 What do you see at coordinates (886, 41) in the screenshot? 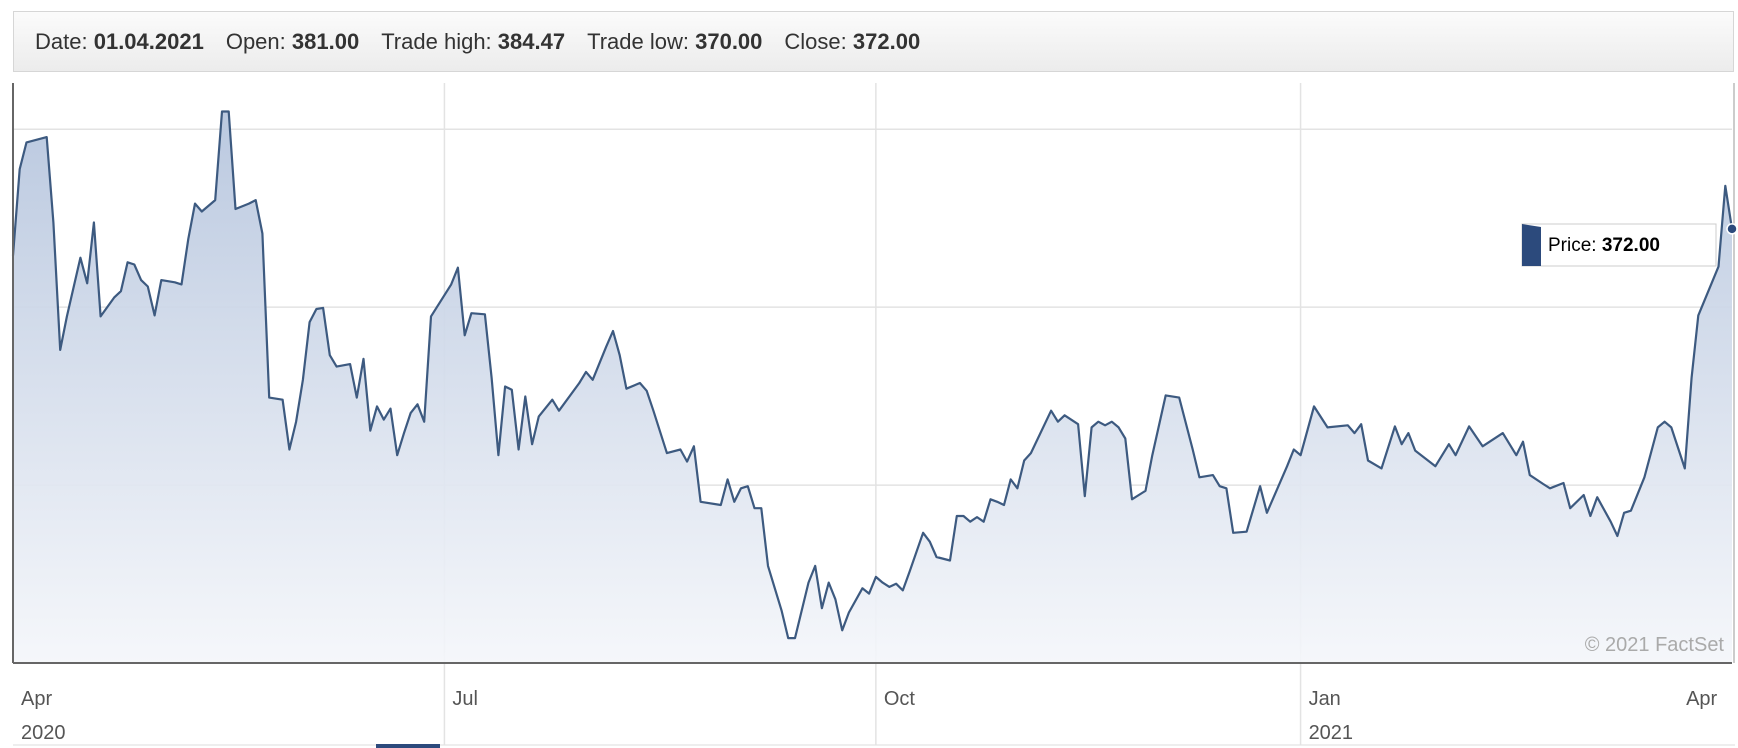
I see `ohlc-value: 372.00` at bounding box center [886, 41].